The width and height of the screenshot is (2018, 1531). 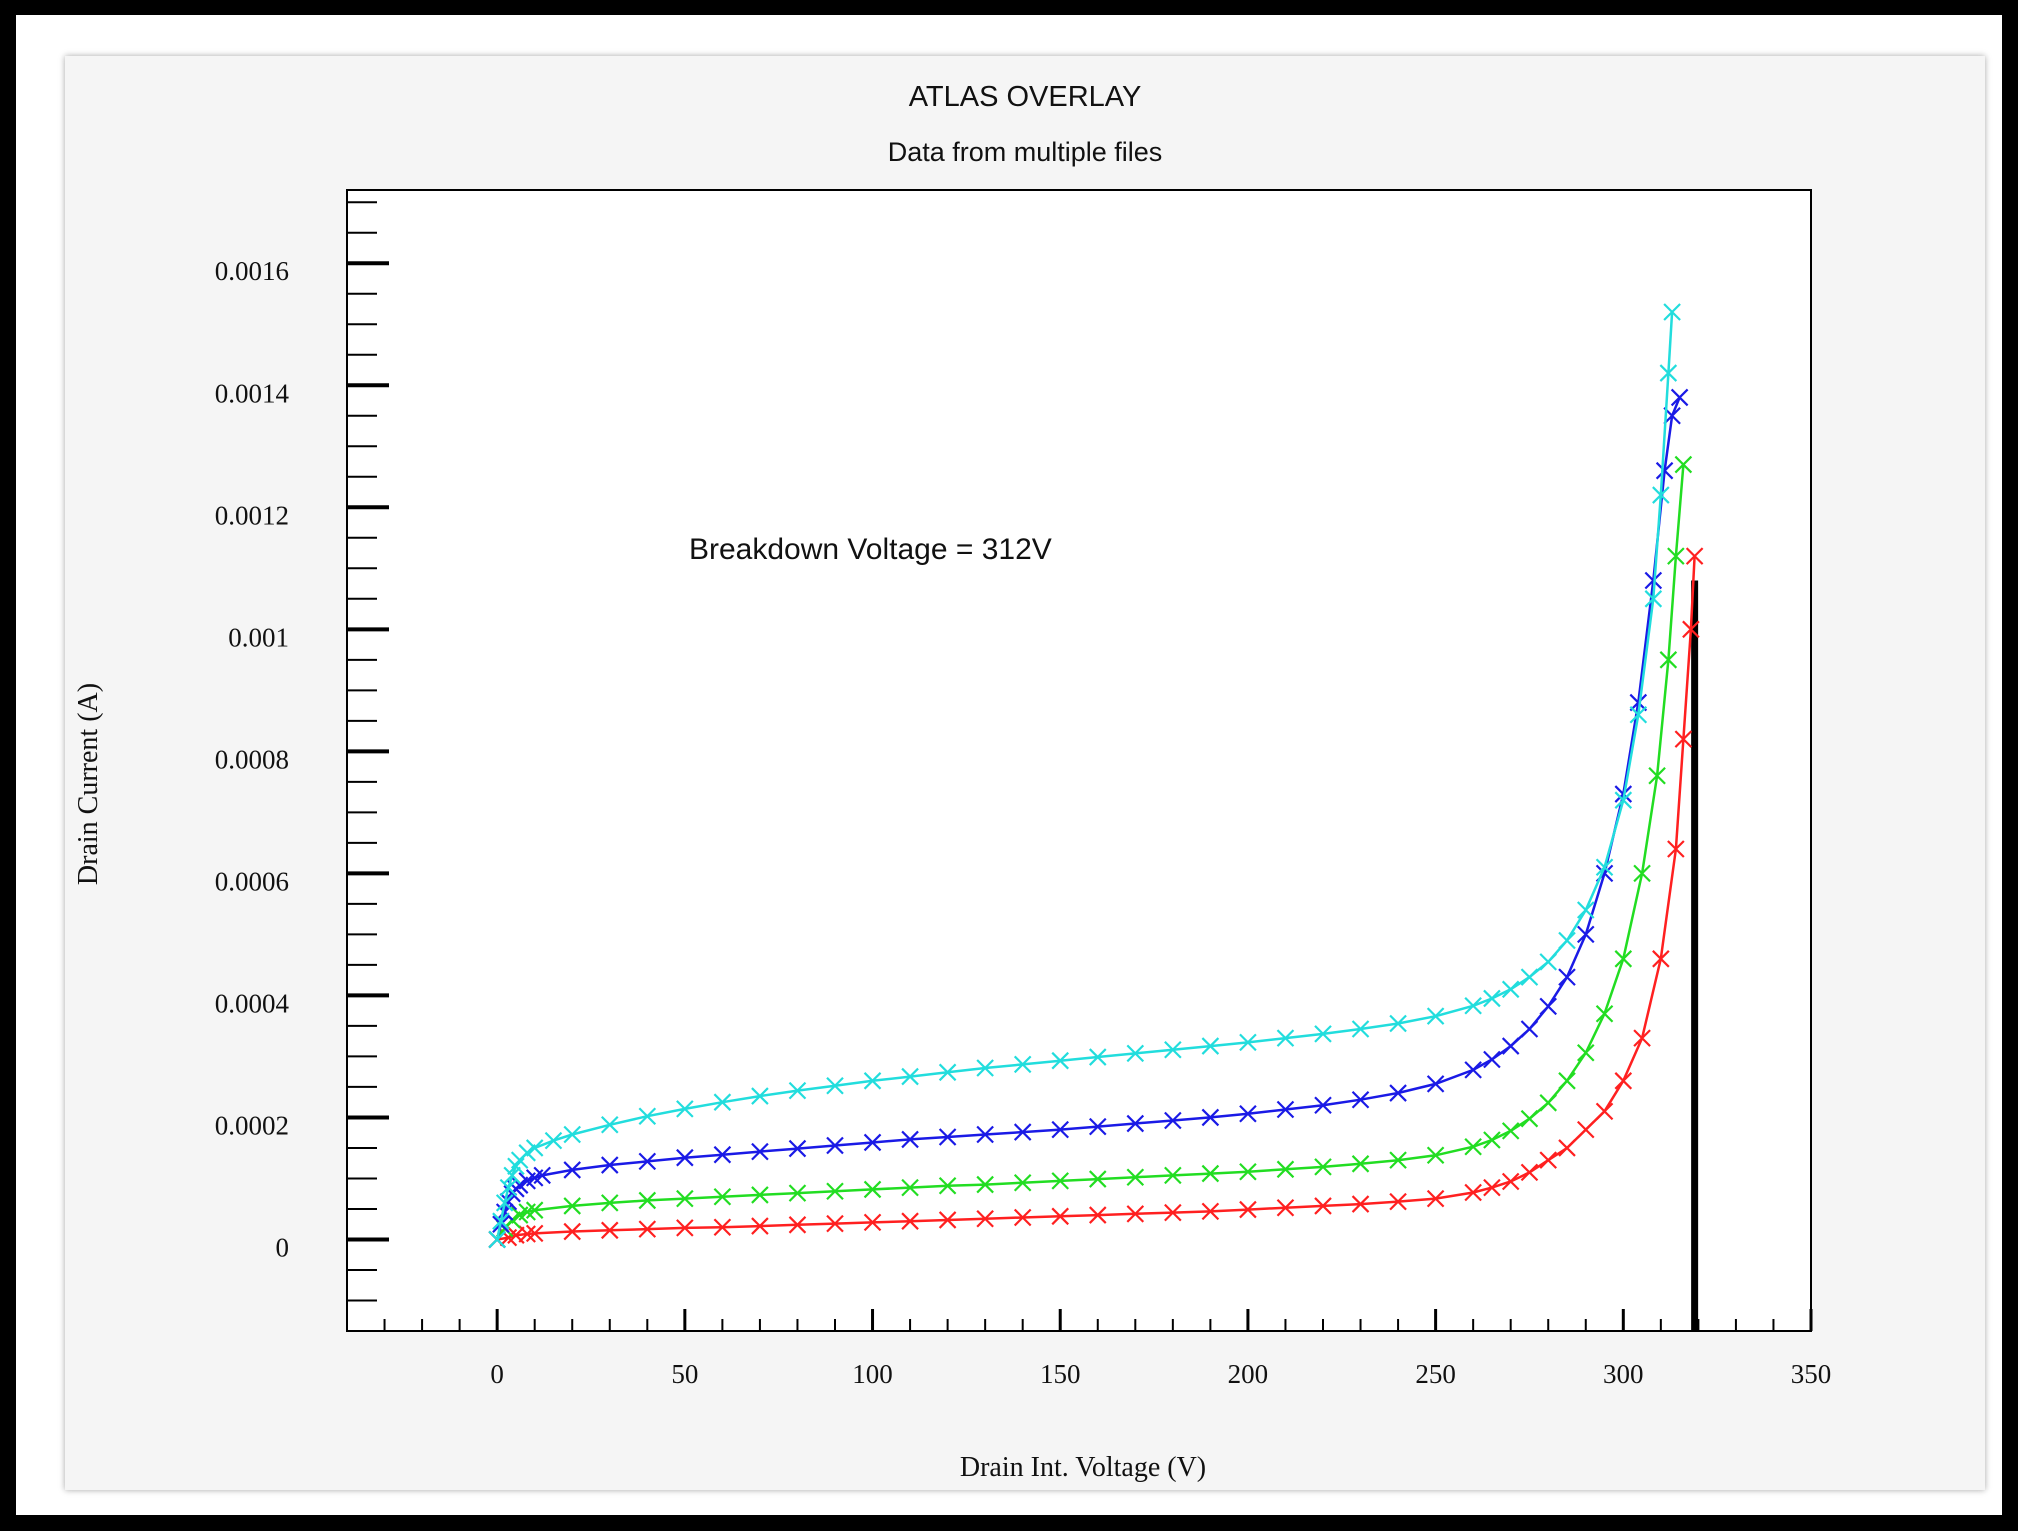 I want to click on chart-subtitle: Data from multiple files, so click(x=1025, y=152).